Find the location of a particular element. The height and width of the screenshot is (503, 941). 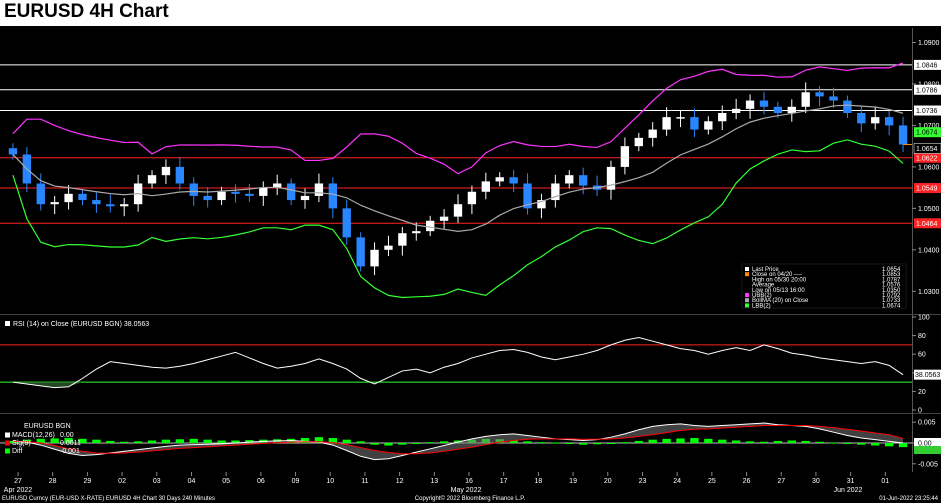

rsi-legend-swatch is located at coordinates (7, 323).